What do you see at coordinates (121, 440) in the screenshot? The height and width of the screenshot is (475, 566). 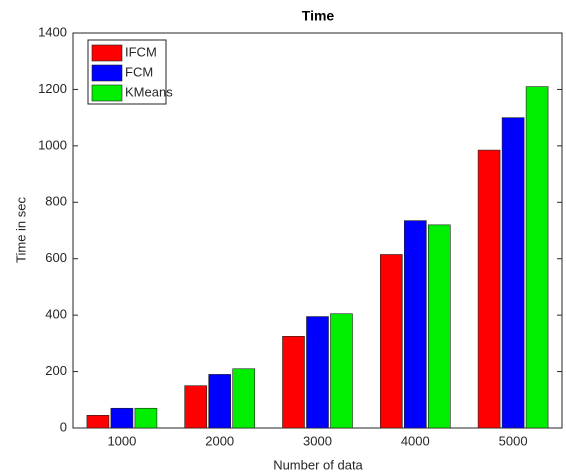 I see `x-tick-label: 1000` at bounding box center [121, 440].